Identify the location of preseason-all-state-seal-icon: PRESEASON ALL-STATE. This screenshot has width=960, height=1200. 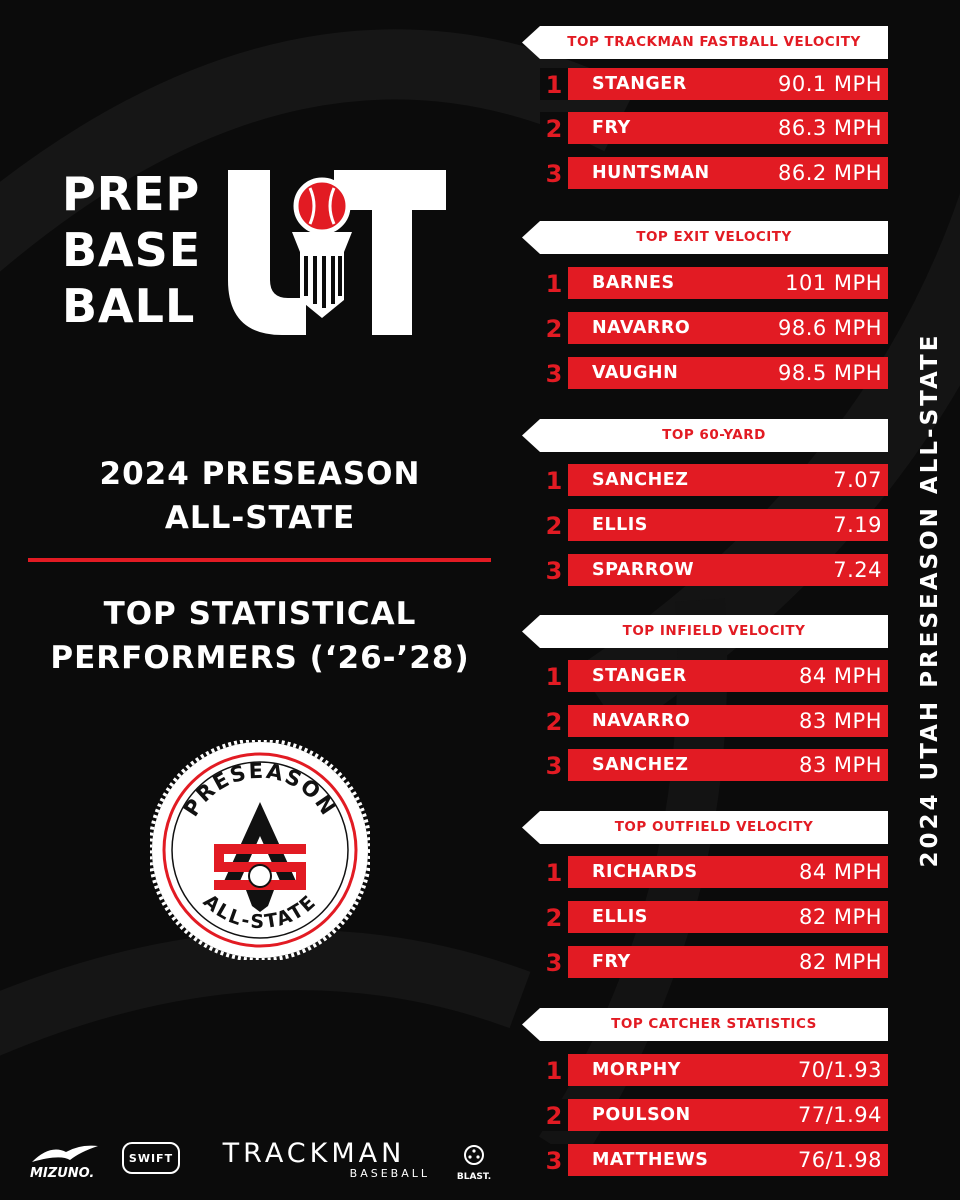
(260, 850).